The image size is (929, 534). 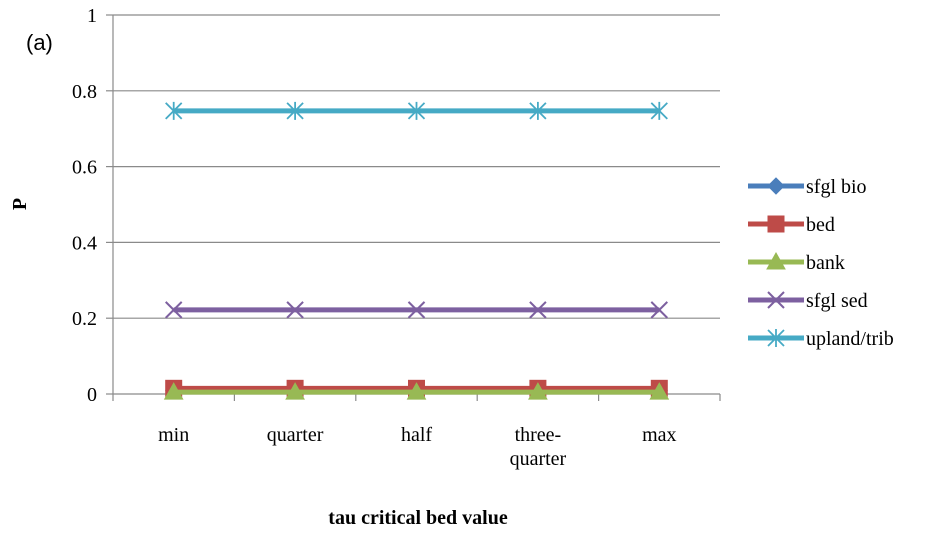 What do you see at coordinates (295, 435) in the screenshot?
I see `x-tick-label: quarter` at bounding box center [295, 435].